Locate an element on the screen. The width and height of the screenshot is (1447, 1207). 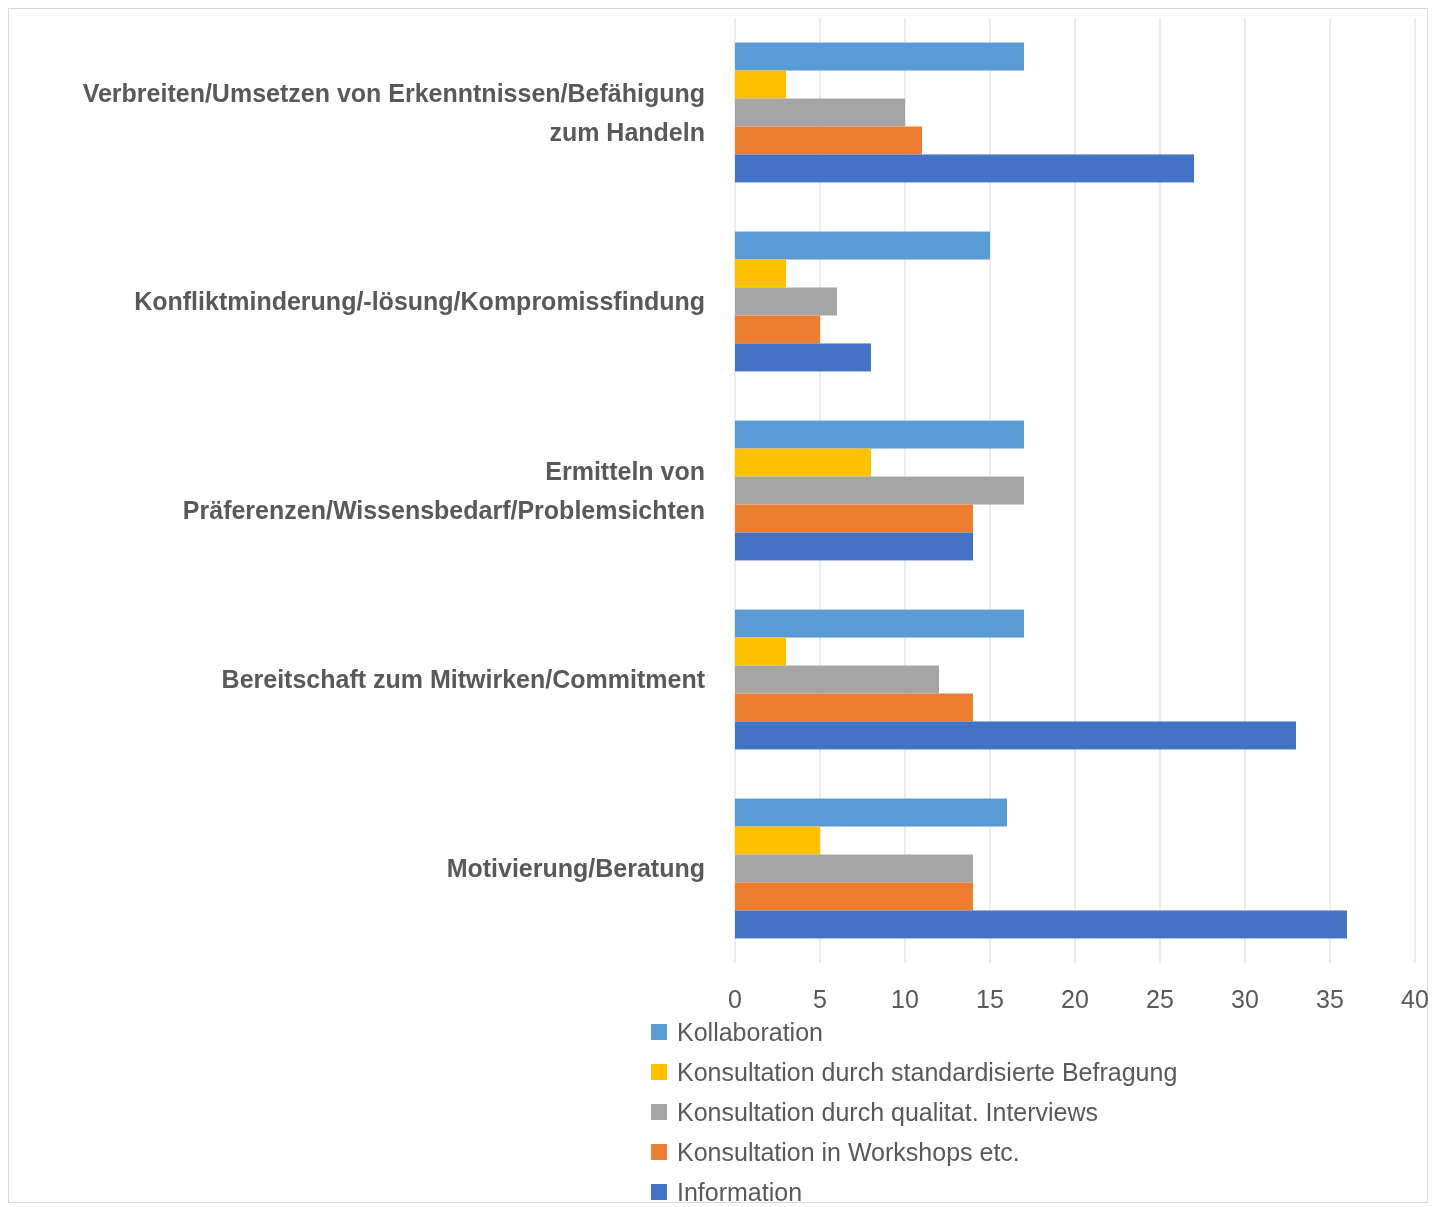
y-tick-label: Konfliktminderung/-lösung/Kompromissfindung is located at coordinates (419, 301).